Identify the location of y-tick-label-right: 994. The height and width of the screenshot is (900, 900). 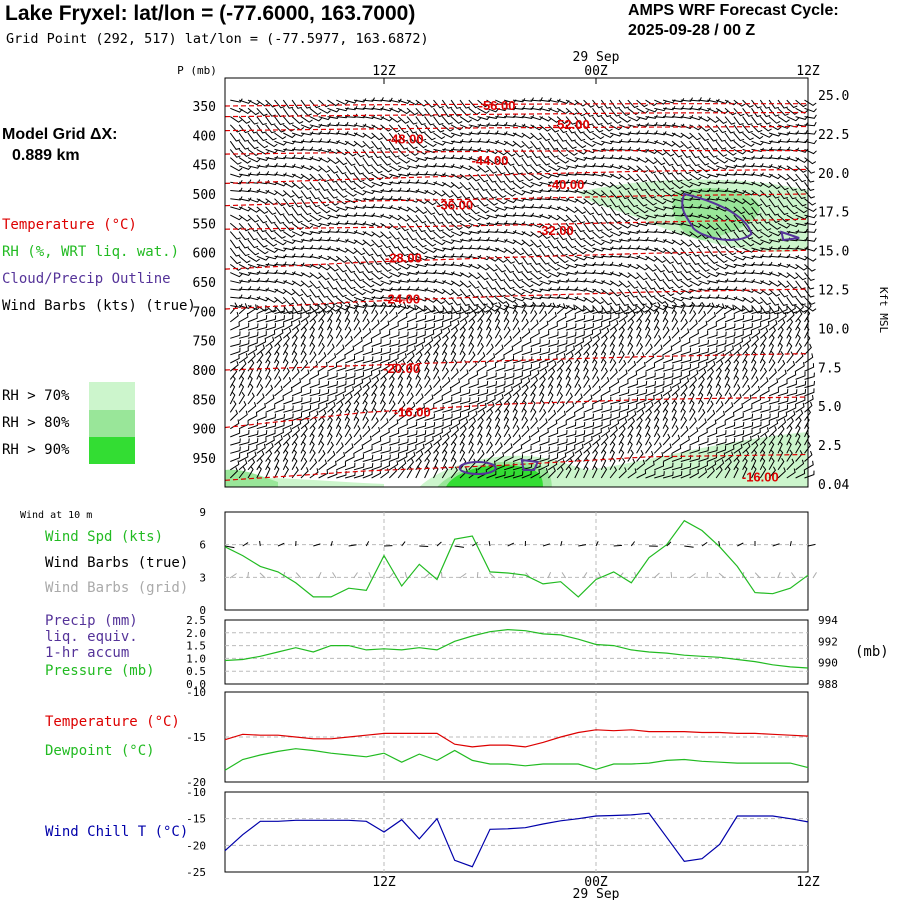
(828, 620).